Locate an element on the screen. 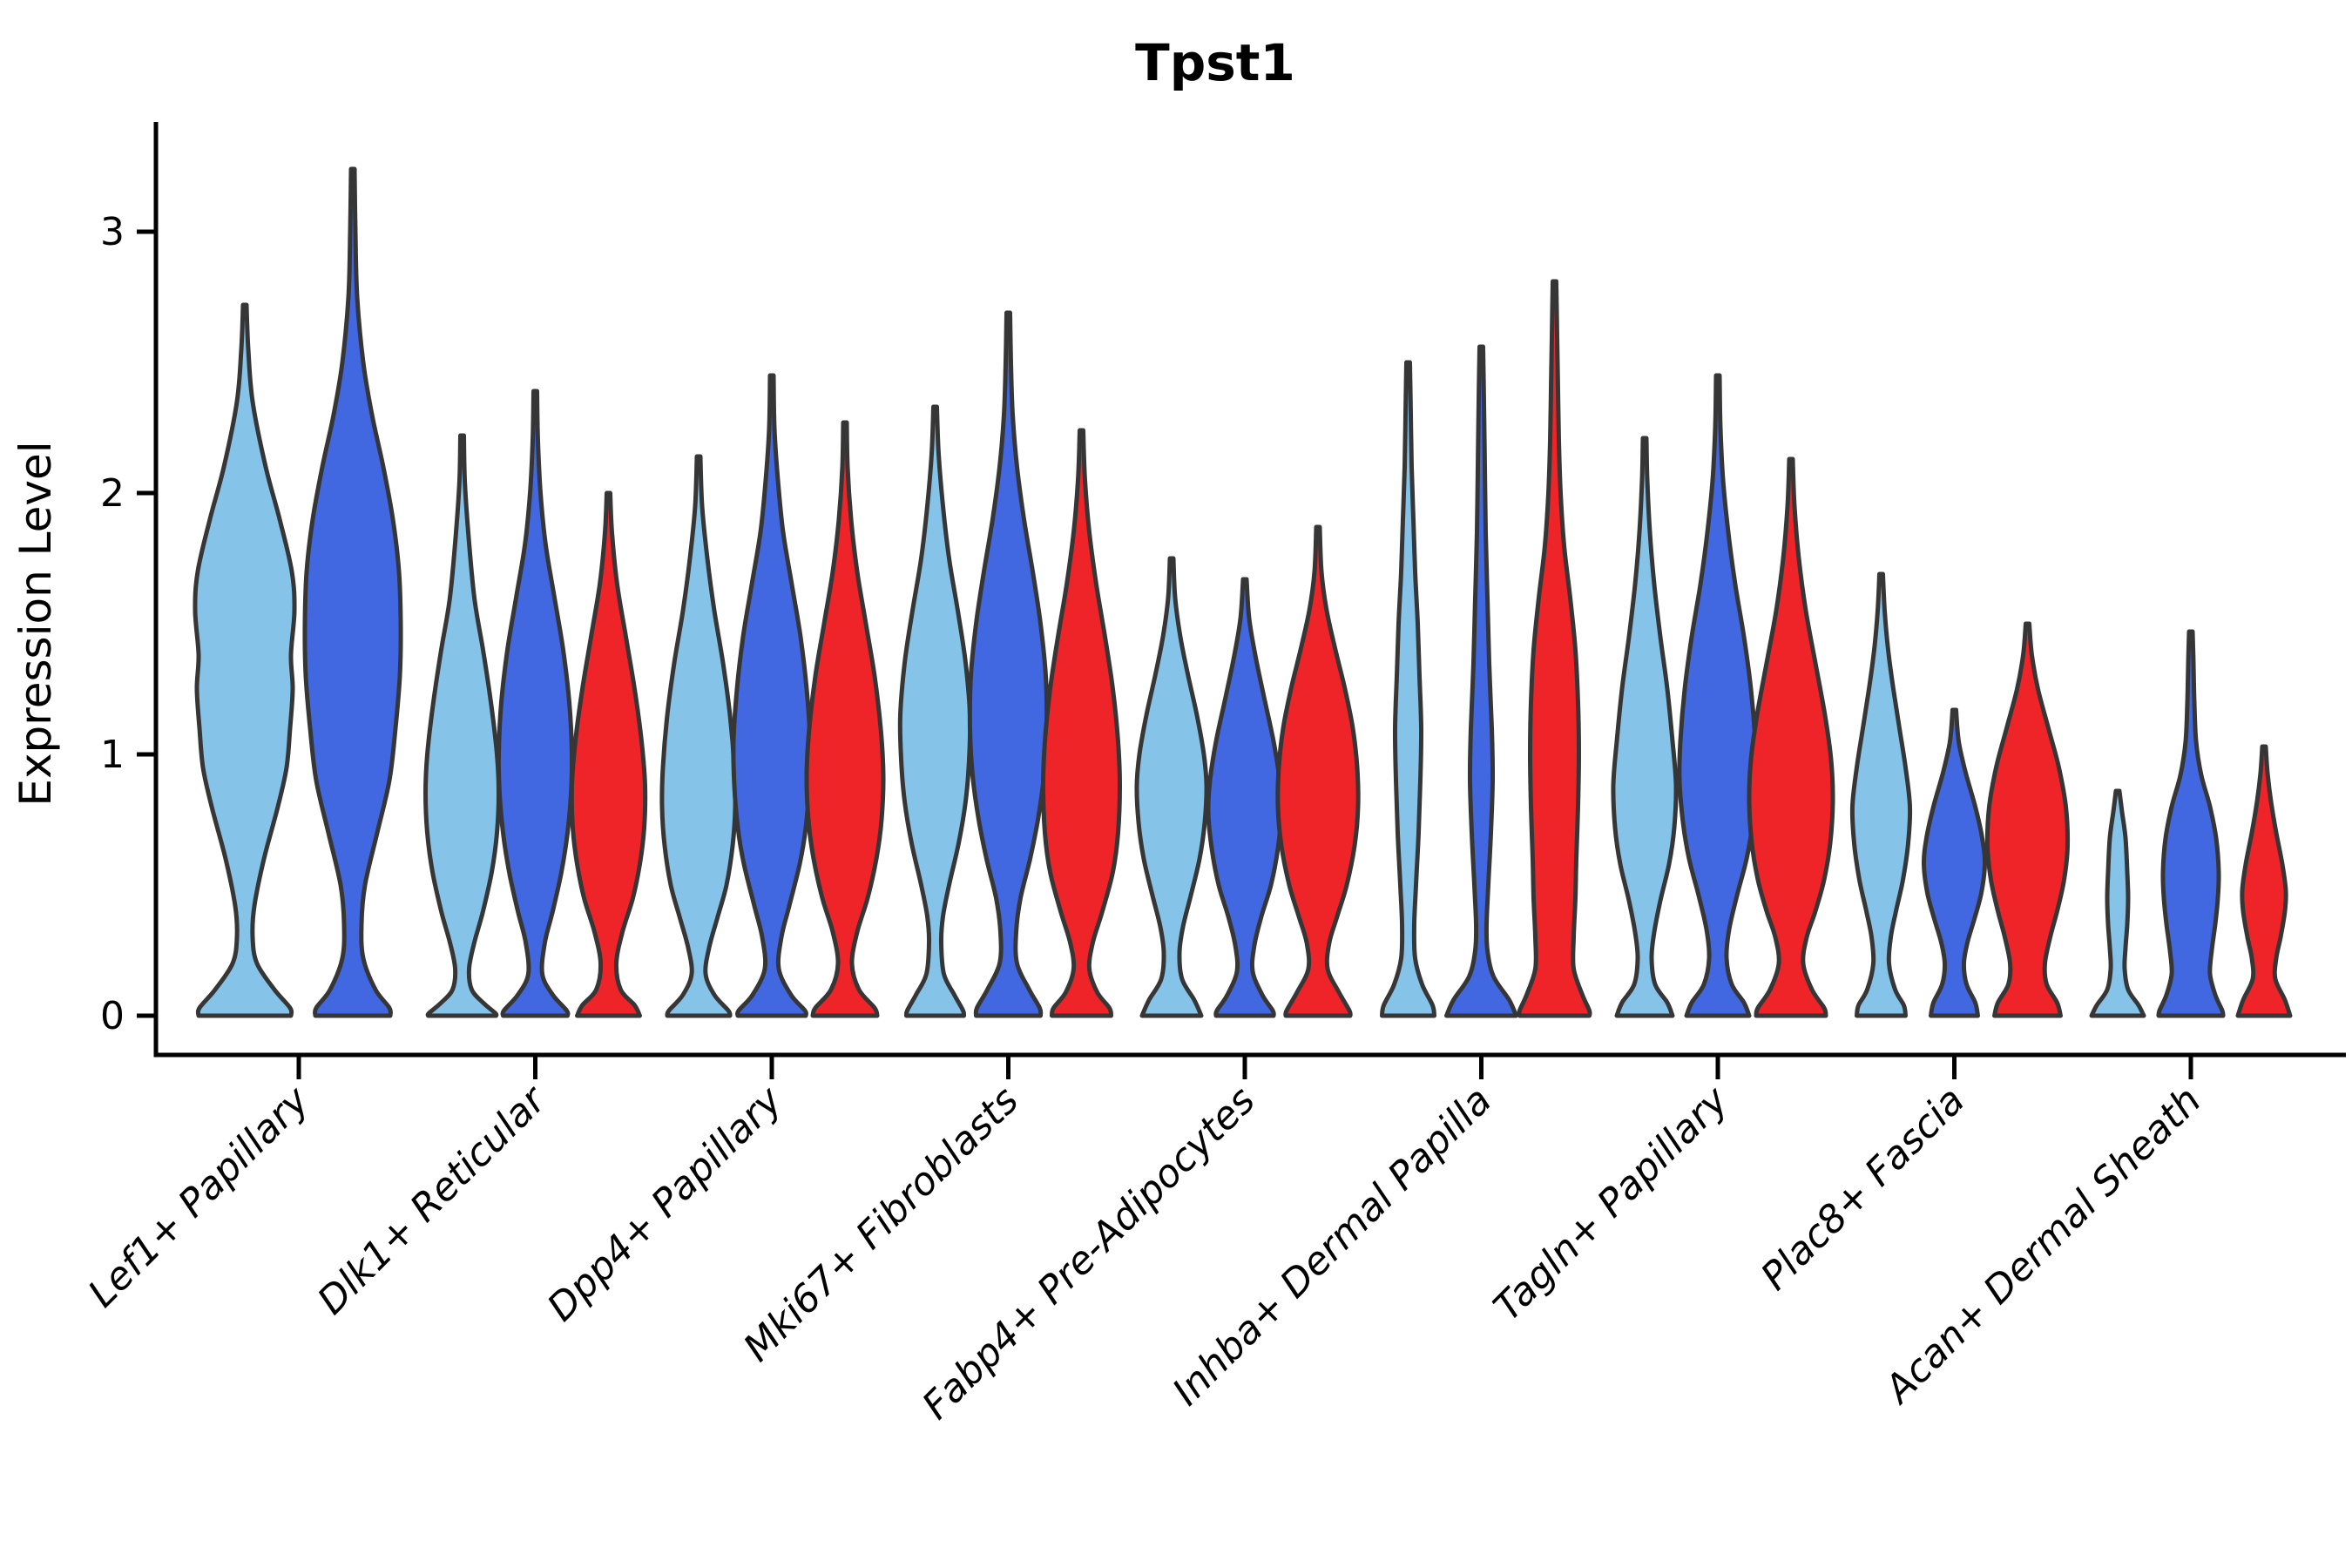 This screenshot has width=2352, height=1568. violin-mki67-light-blue is located at coordinates (935, 711).